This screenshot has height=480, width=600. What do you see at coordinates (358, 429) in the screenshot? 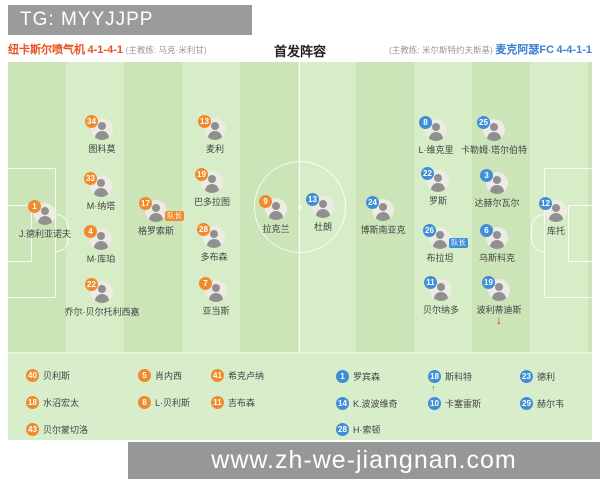
I see `substitute-item: 28 H·索顿` at bounding box center [358, 429].